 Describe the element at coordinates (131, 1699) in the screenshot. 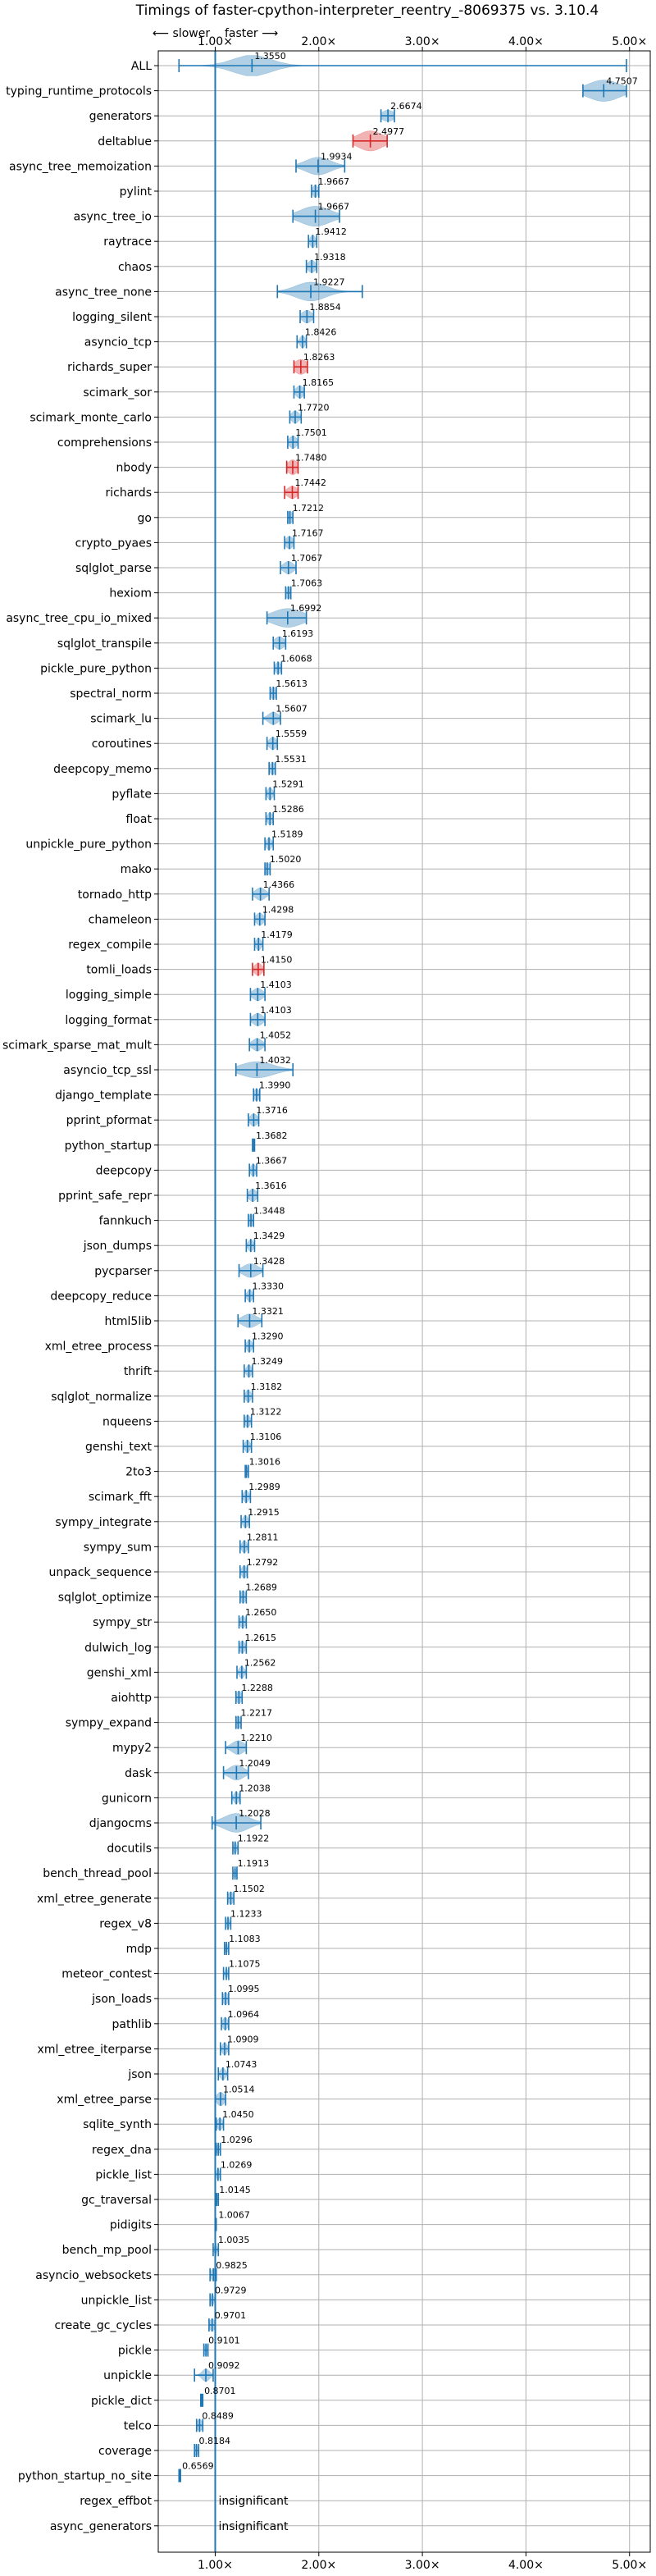

I see `benchmark-label: aiohttp` at that location.